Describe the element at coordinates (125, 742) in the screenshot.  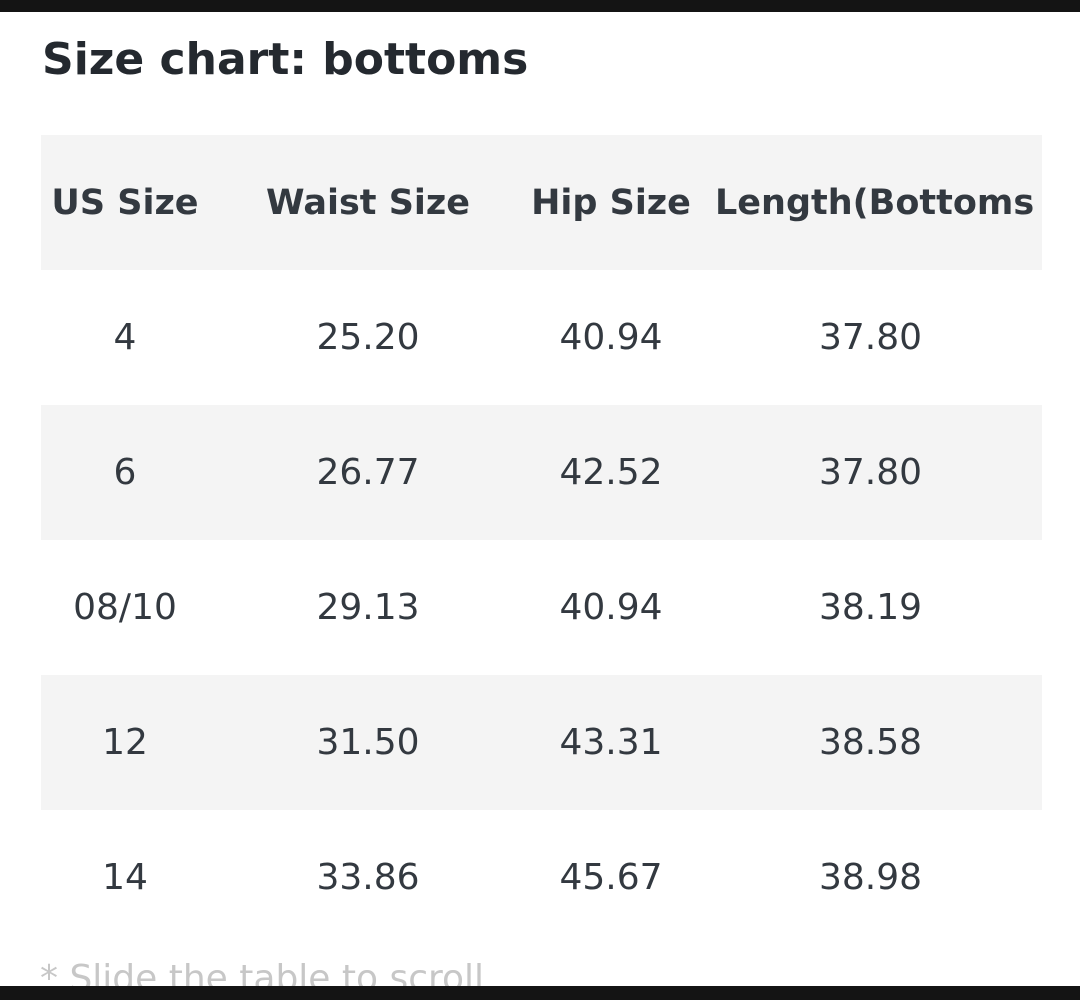
I see `cell-us-size: 12` at that location.